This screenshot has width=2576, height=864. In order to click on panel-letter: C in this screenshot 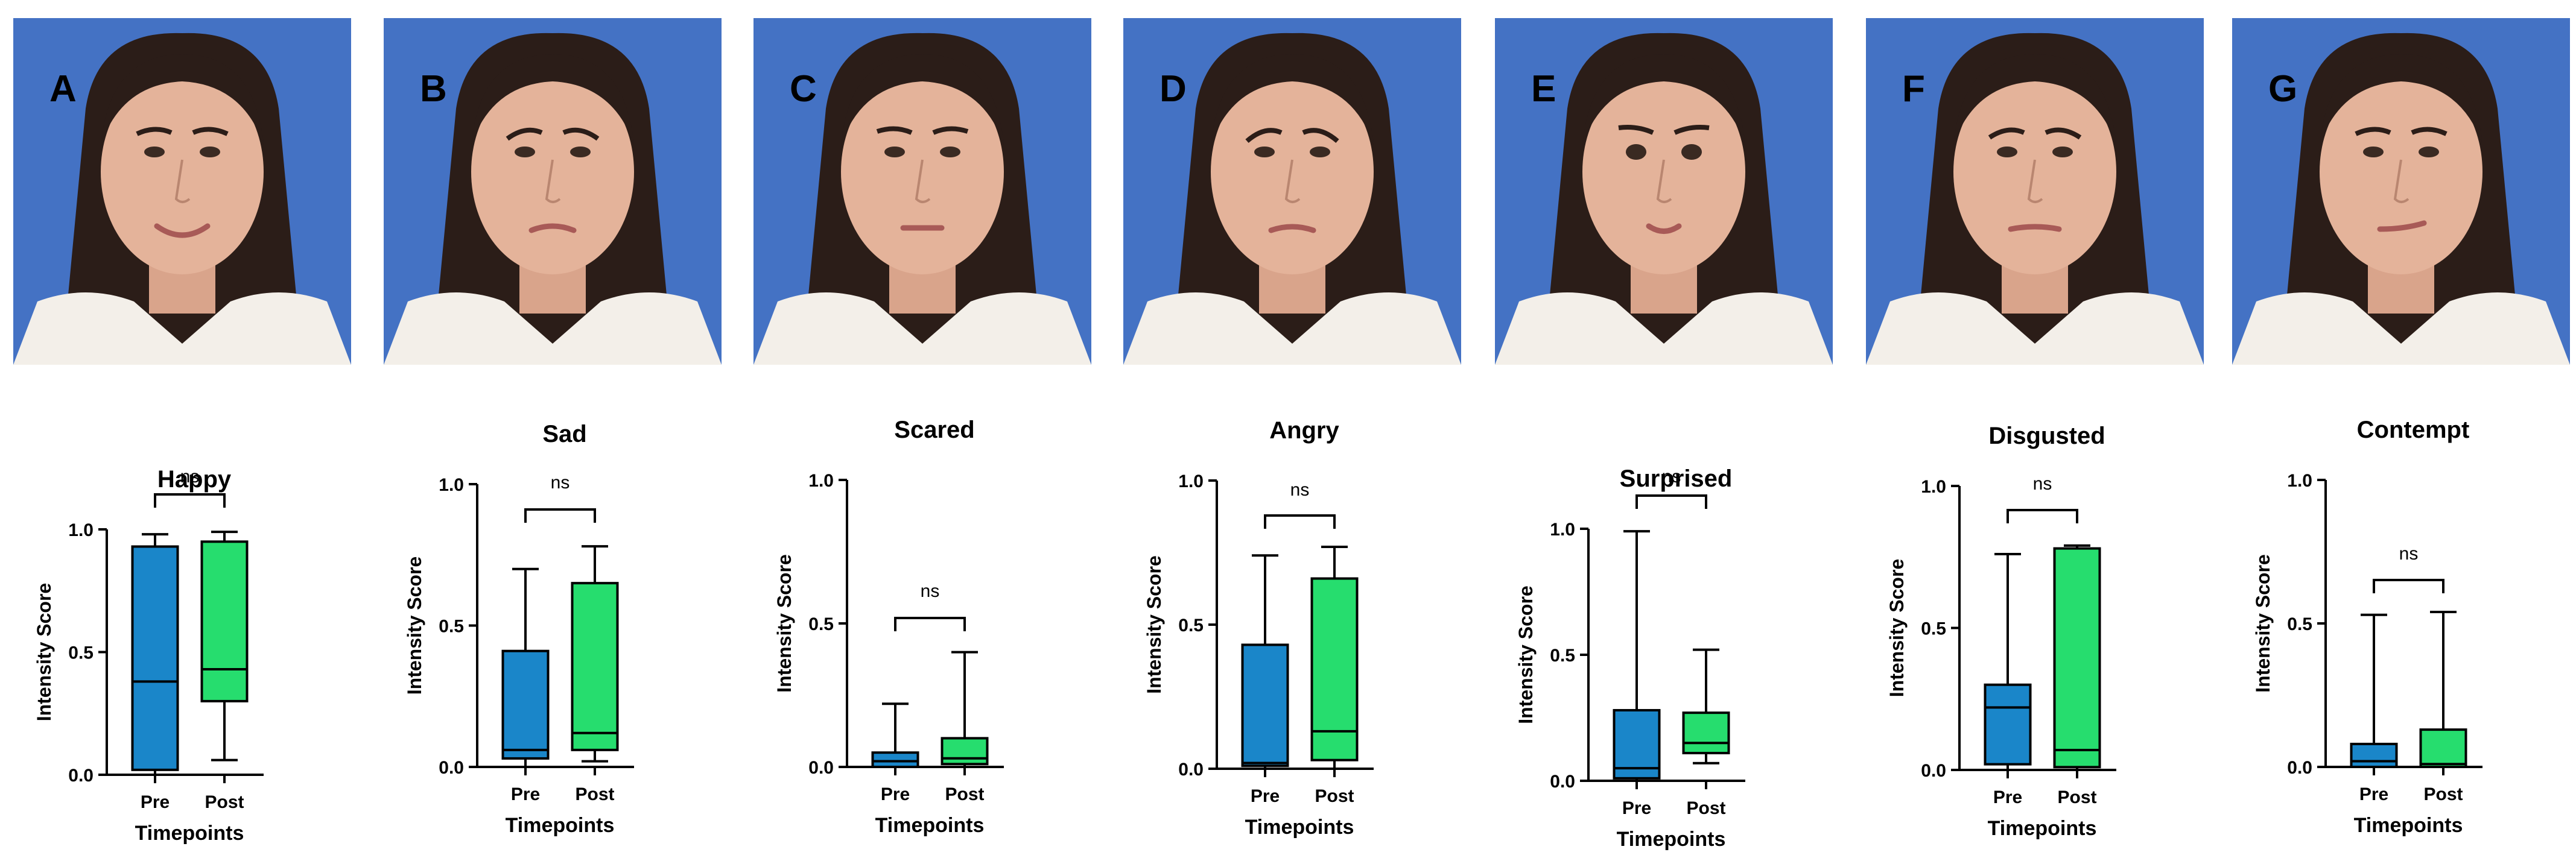, I will do `click(804, 89)`.